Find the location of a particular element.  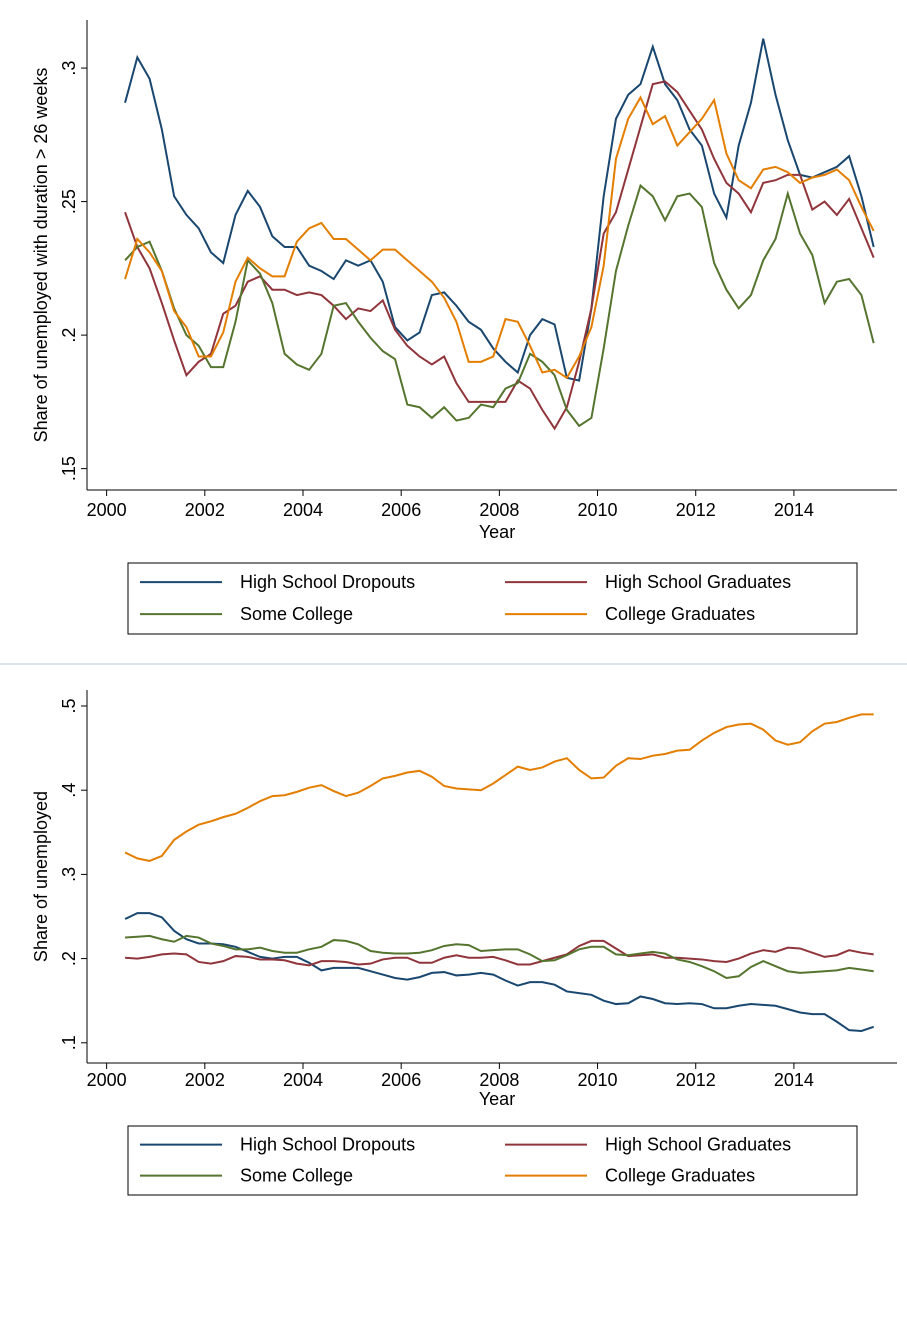

y-tick-label: .1 is located at coordinates (69, 1042).